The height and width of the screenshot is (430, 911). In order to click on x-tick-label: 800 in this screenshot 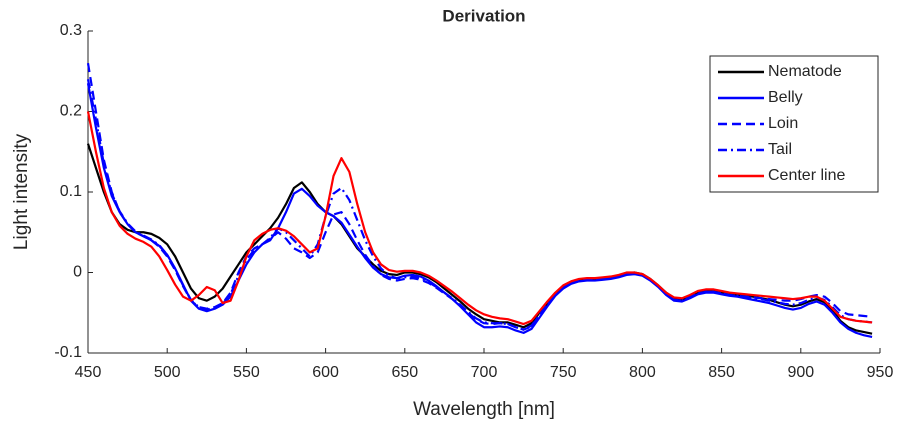, I will do `click(642, 372)`.